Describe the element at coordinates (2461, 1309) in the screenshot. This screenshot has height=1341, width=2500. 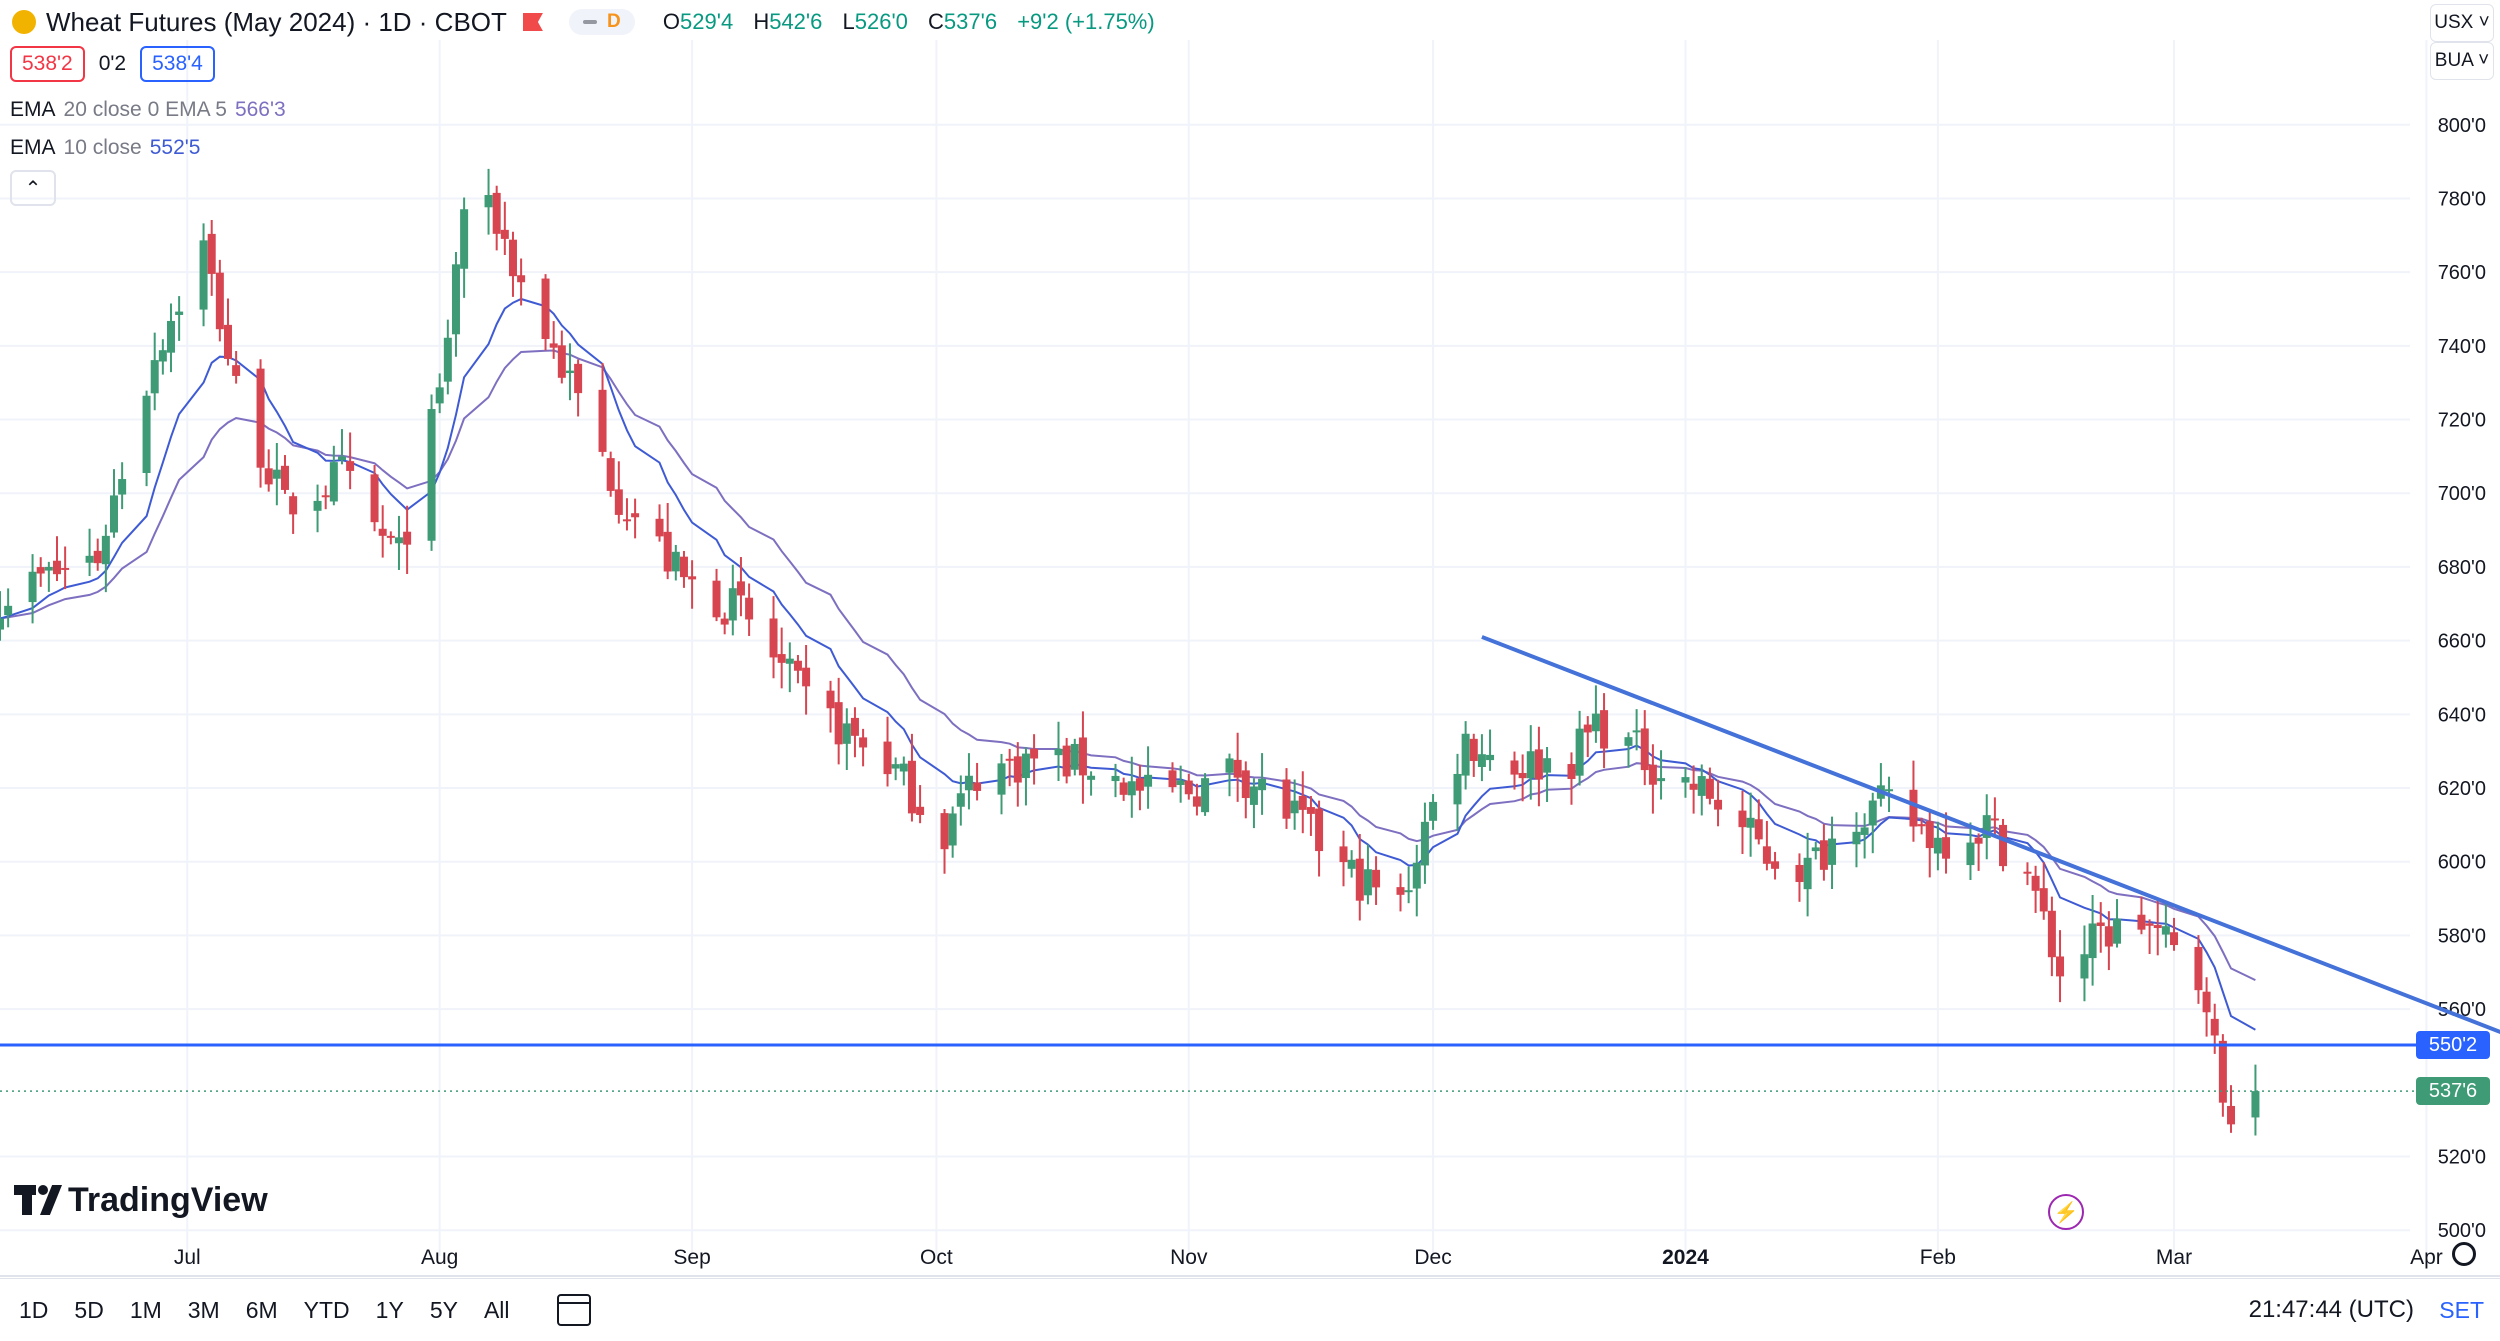
I see `settings-link: SET` at that location.